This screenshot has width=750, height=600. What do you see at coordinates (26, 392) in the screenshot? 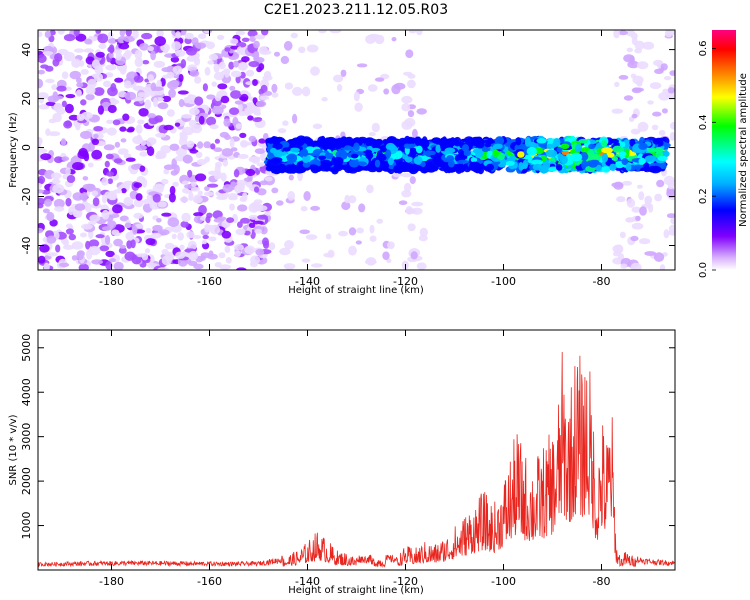
I see `snr-ytick-label: 4000` at bounding box center [26, 392].